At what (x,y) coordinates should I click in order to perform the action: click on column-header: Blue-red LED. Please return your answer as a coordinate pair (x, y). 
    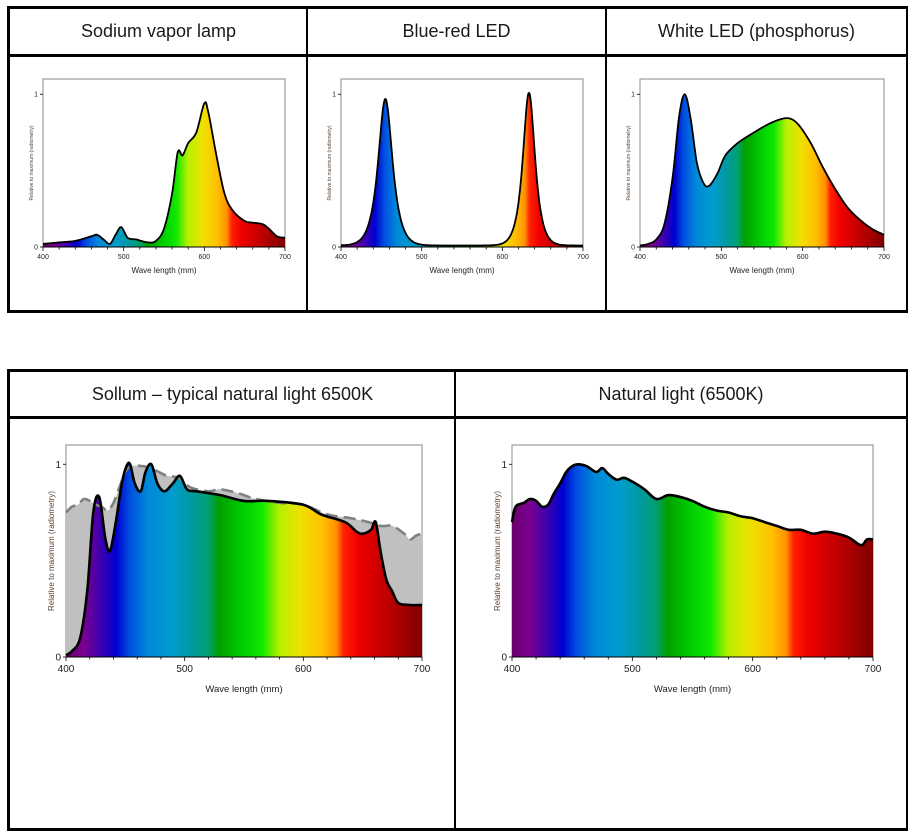
    Looking at the image, I should click on (456, 33).